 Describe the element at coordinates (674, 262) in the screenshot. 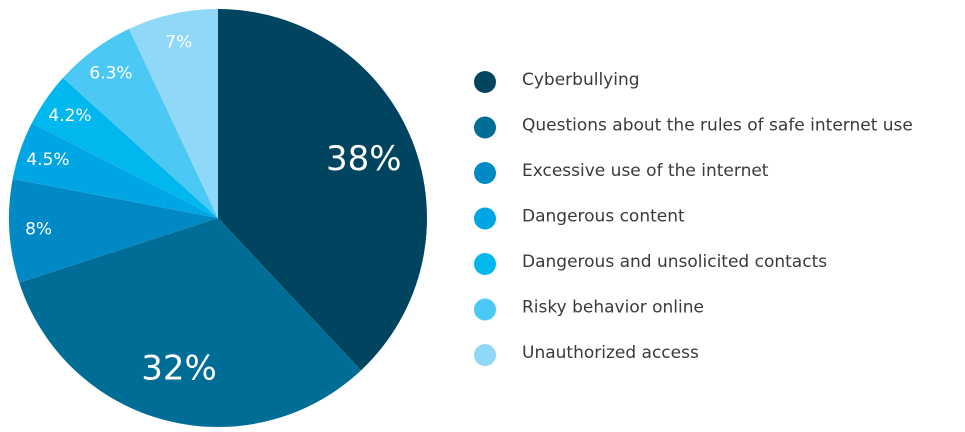

I see `legend-text: Dangerous and unsolicited contacts` at that location.